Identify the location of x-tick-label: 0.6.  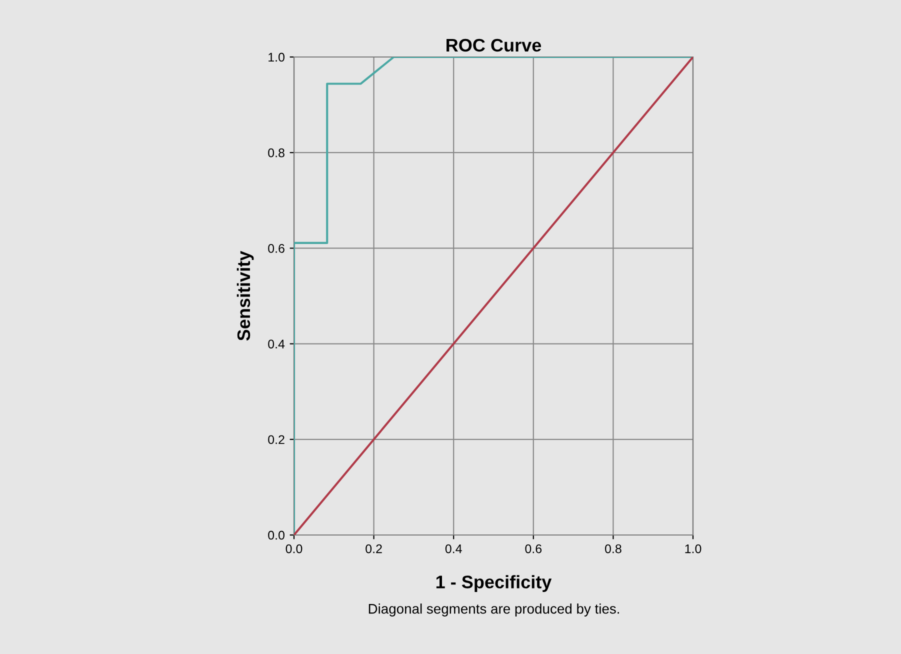
(533, 549).